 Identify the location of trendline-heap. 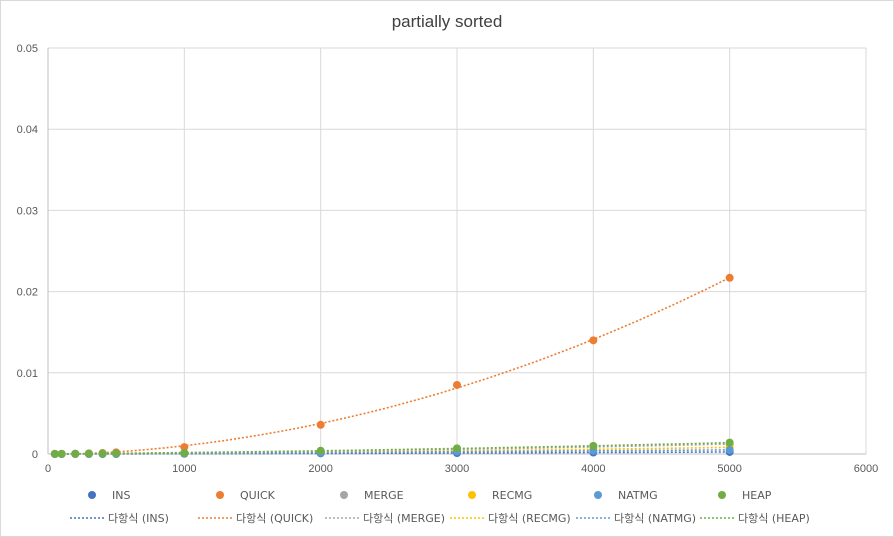
(392, 448).